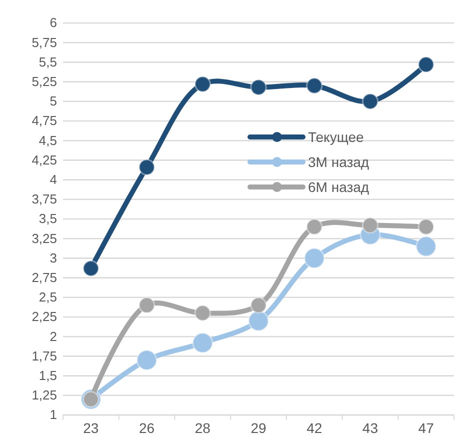 This screenshot has width=456, height=439. Describe the element at coordinates (47, 297) in the screenshot. I see `y-tick-label: 2,5` at that location.